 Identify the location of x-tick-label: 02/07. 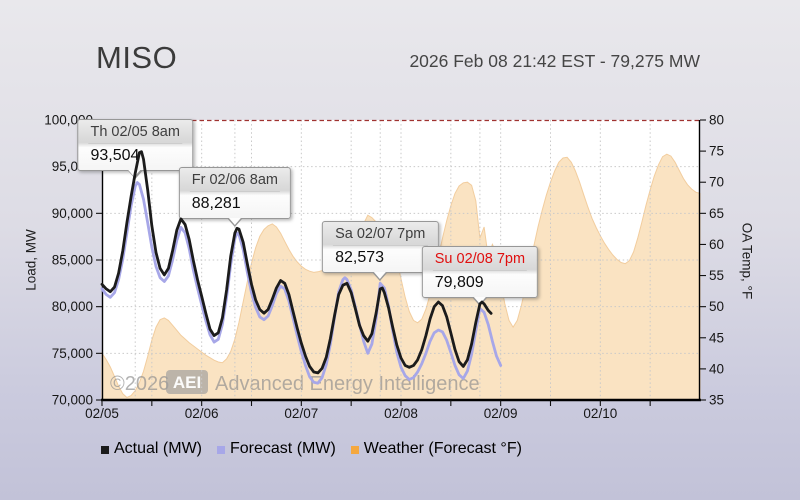
(301, 413).